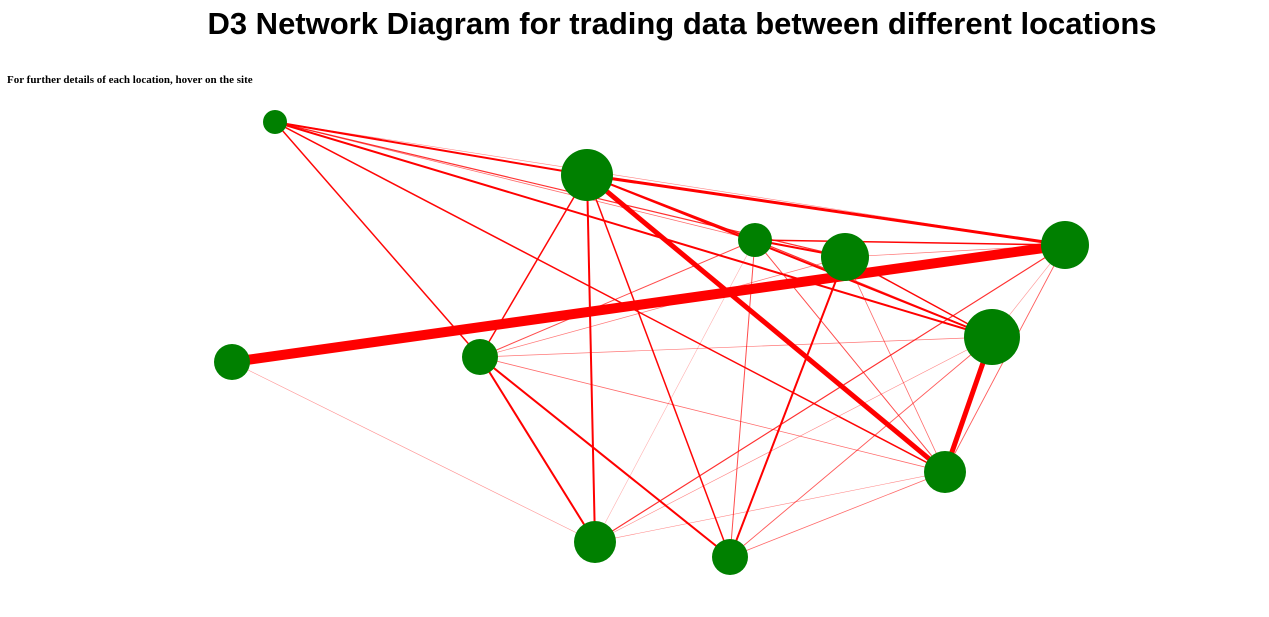 Image resolution: width=1269 pixels, height=617 pixels. I want to click on site-node-n9, so click(945, 472).